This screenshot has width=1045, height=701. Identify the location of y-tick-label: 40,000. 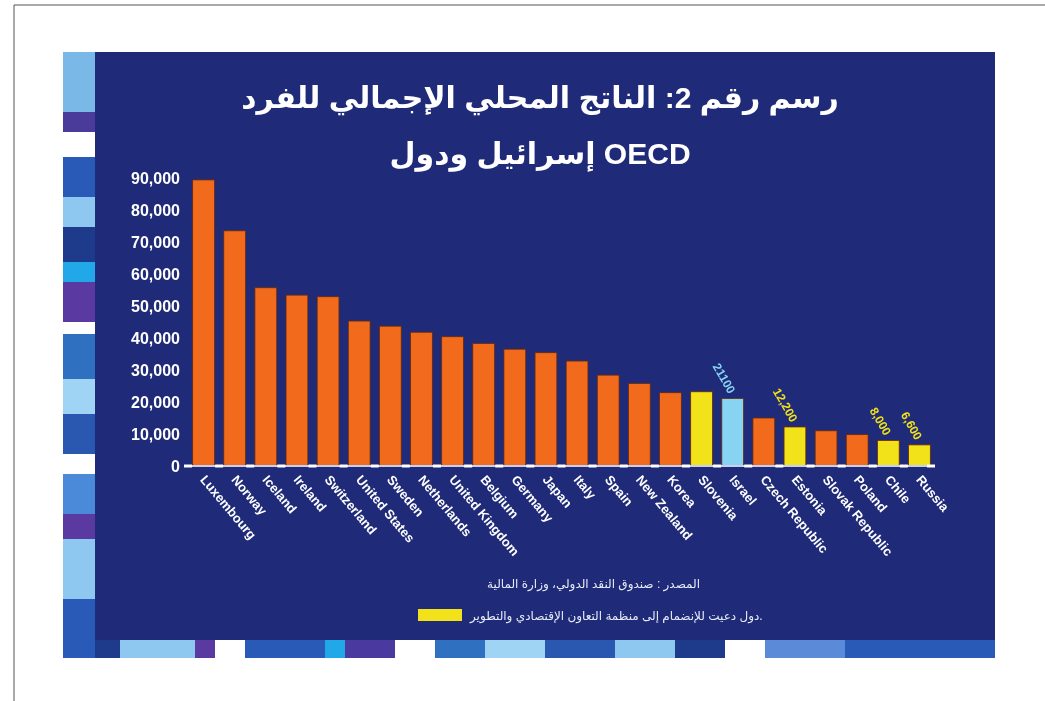
(156, 338).